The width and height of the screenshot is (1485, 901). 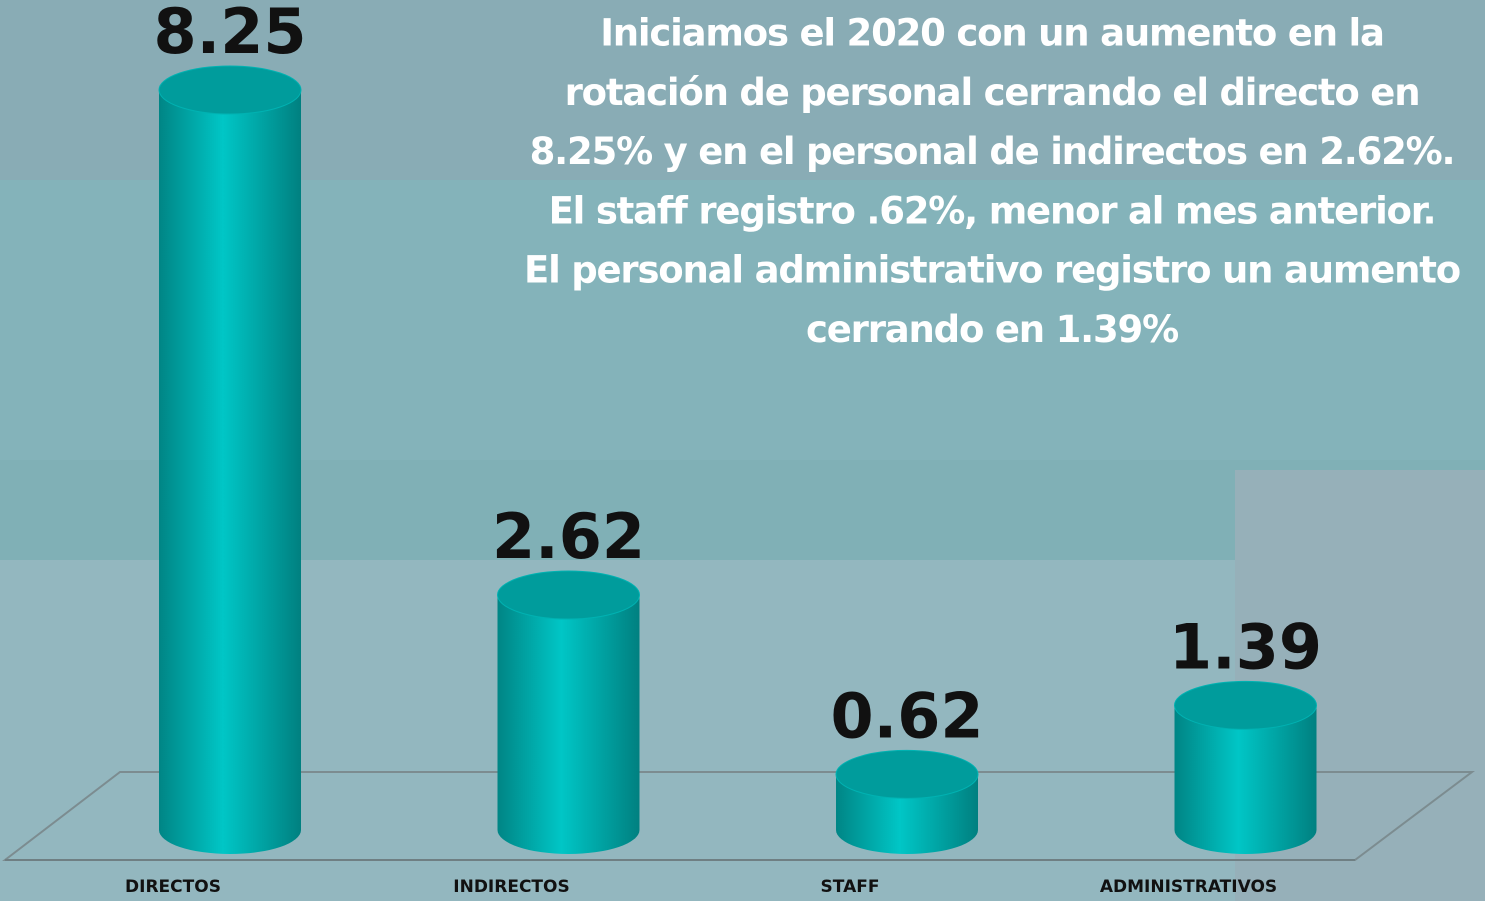 I want to click on value-label: 1.39, so click(x=1245, y=646).